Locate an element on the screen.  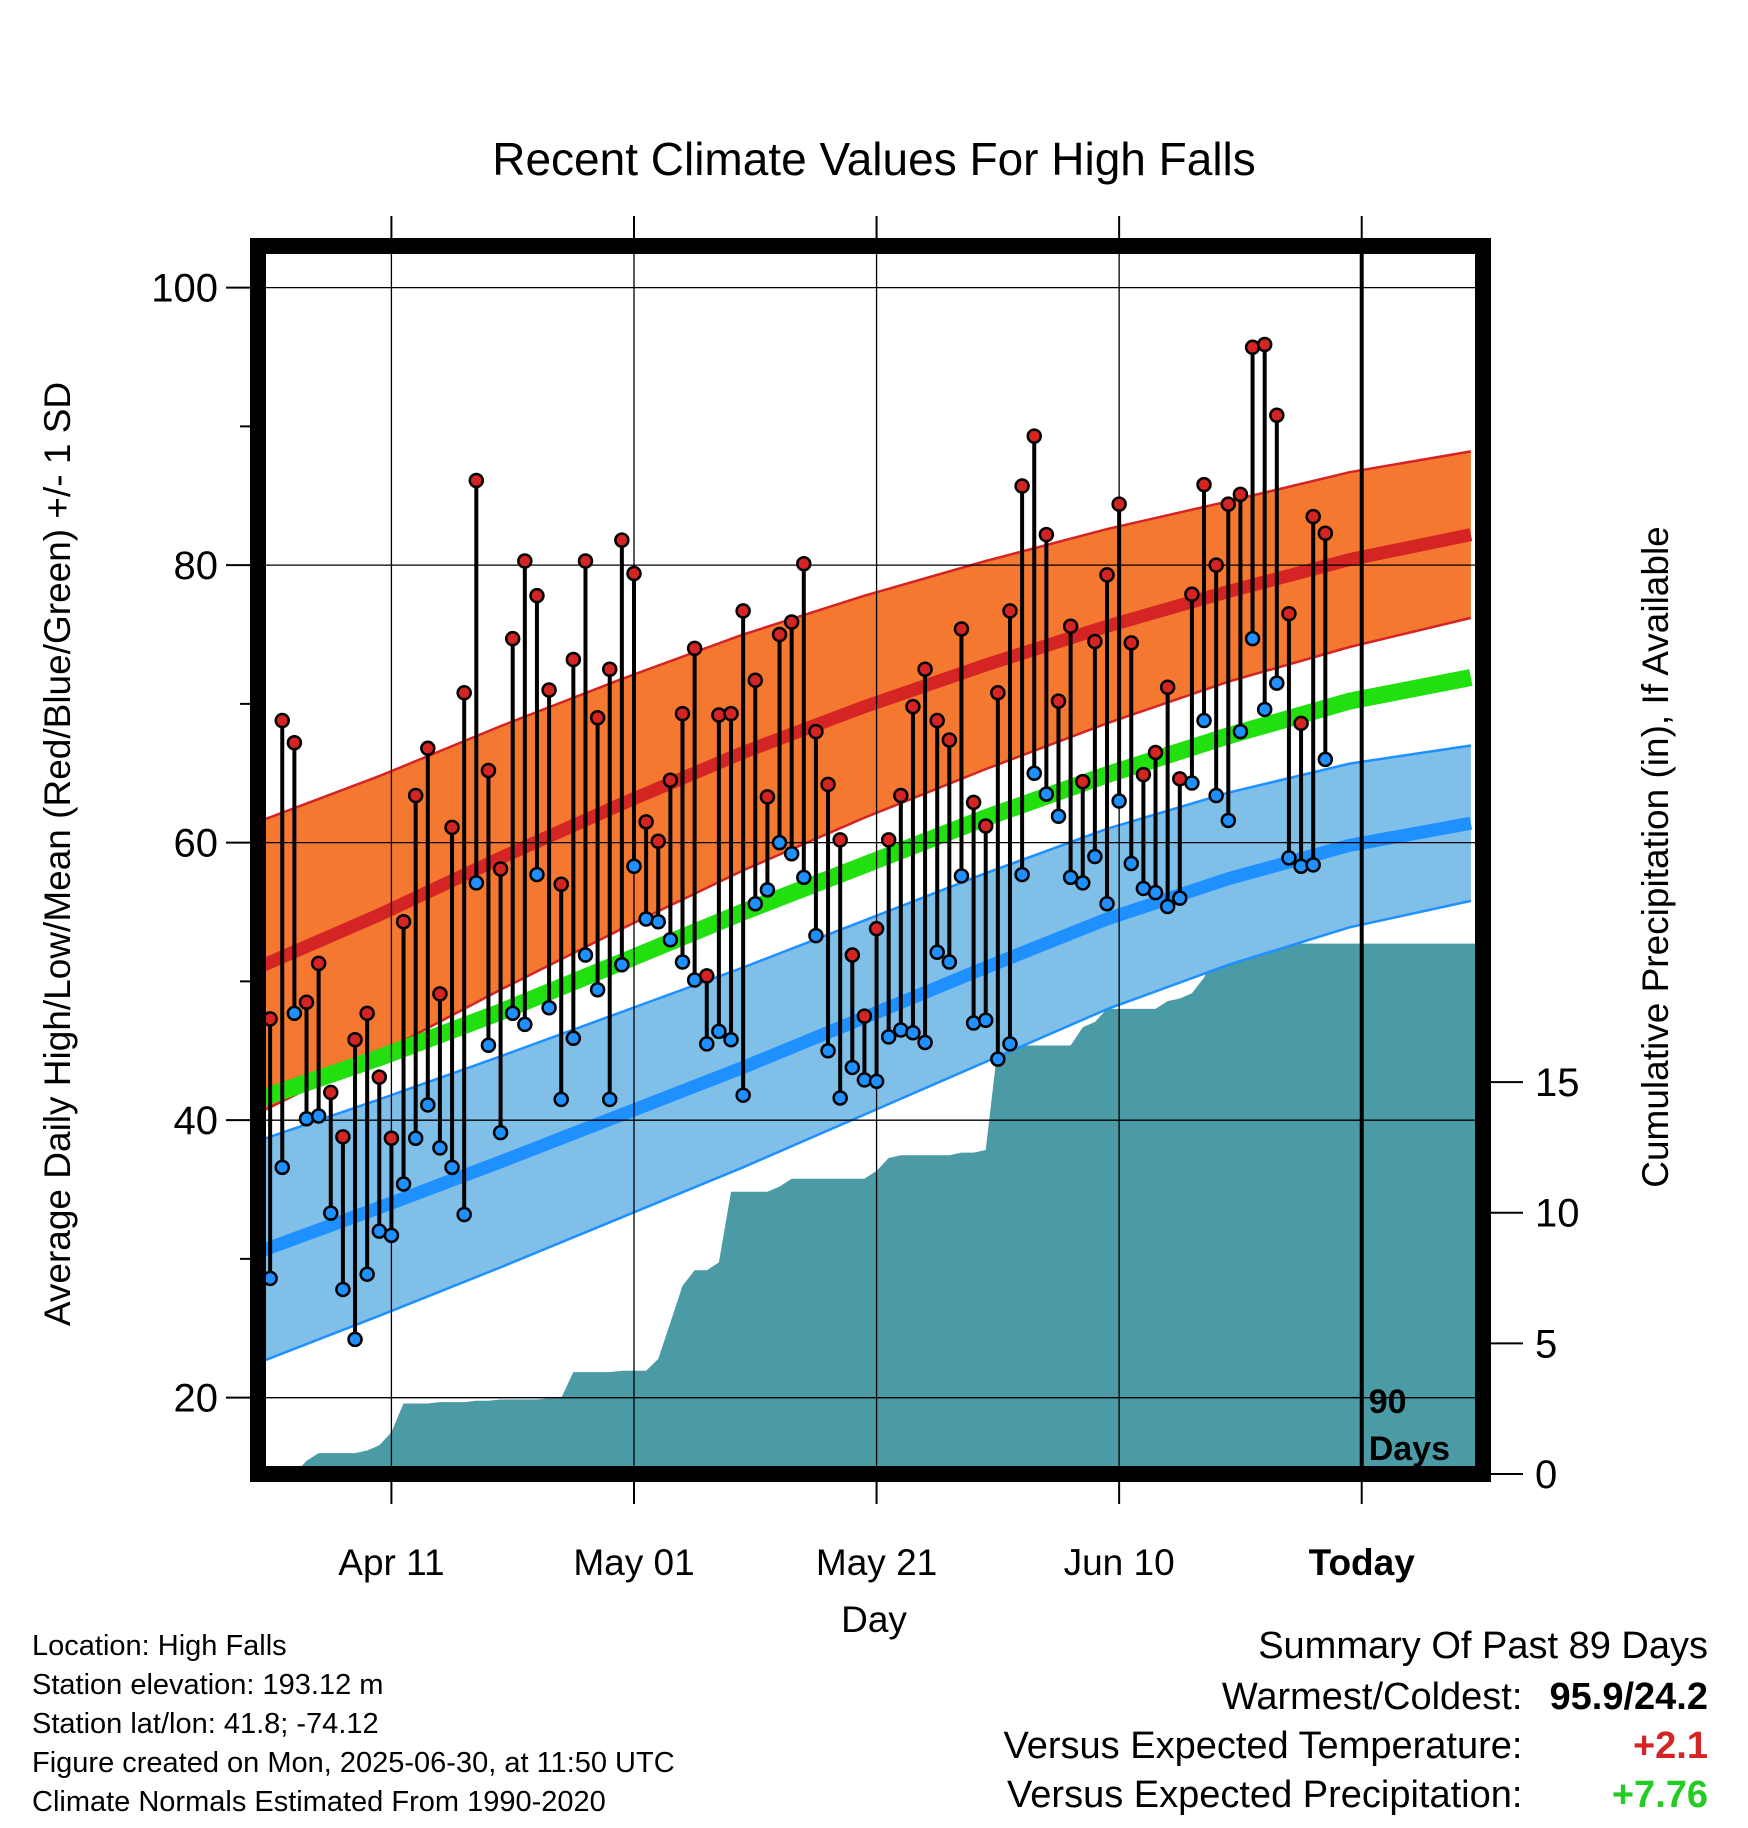
y-tick-label: 40 is located at coordinates (196, 1121).